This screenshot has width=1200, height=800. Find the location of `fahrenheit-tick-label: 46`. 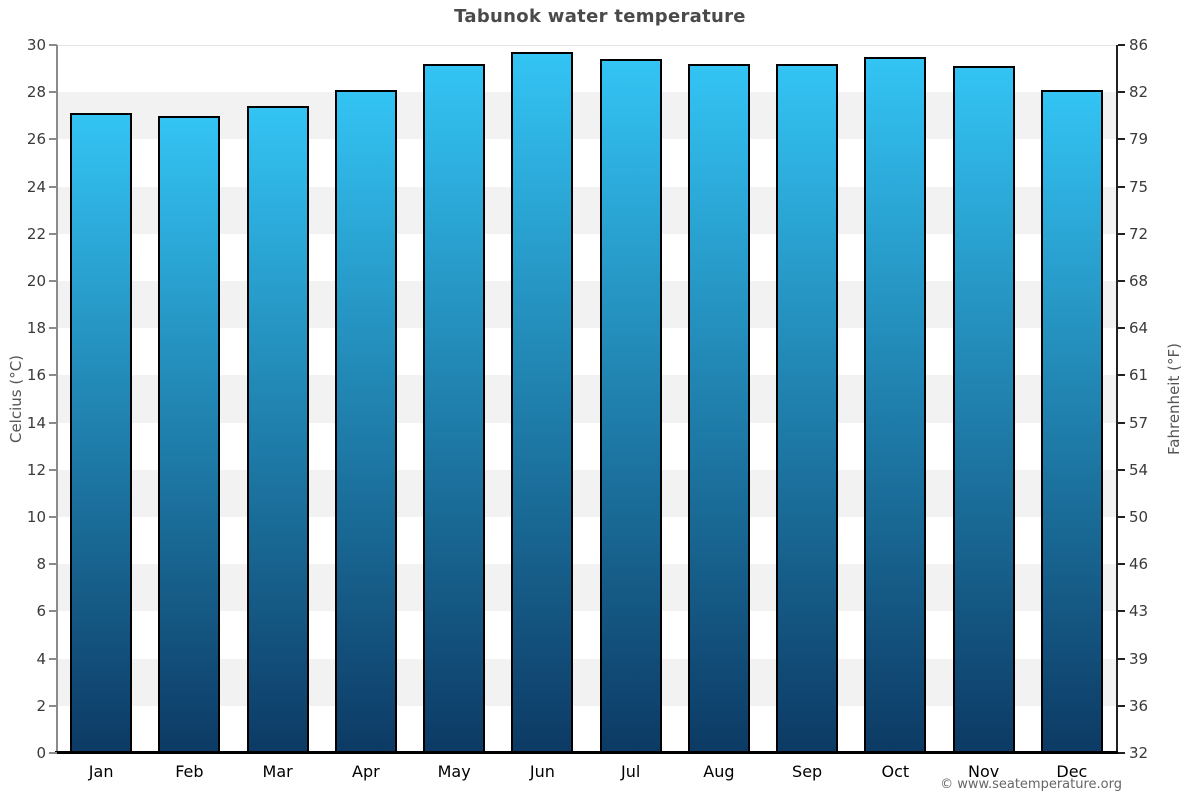

fahrenheit-tick-label: 46 is located at coordinates (1139, 564).